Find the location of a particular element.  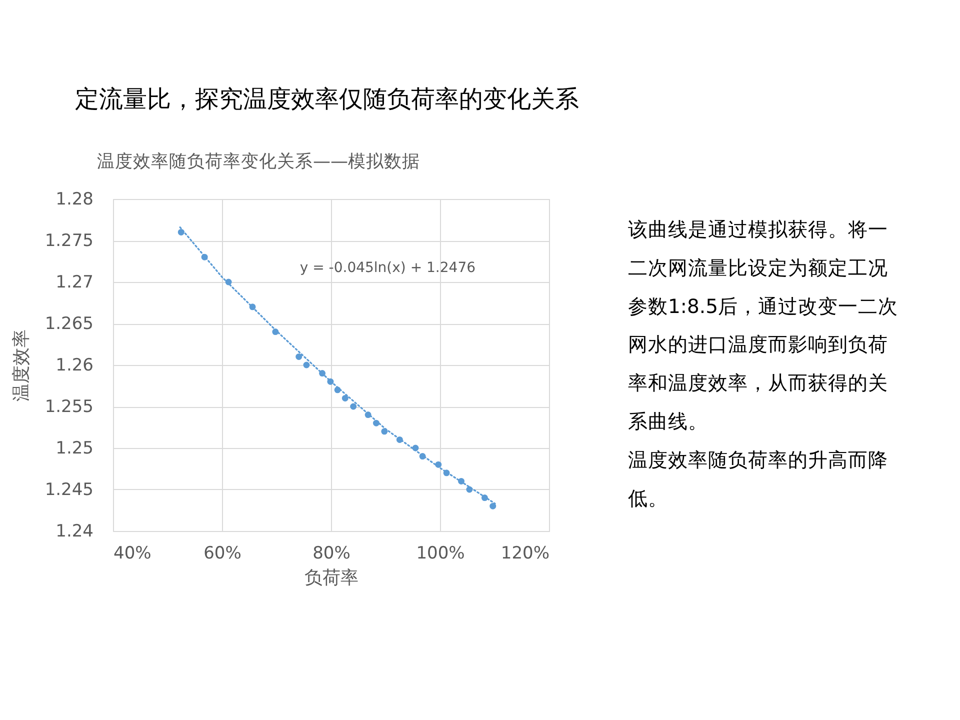

y-tick-label: 1.245 is located at coordinates (69, 490).